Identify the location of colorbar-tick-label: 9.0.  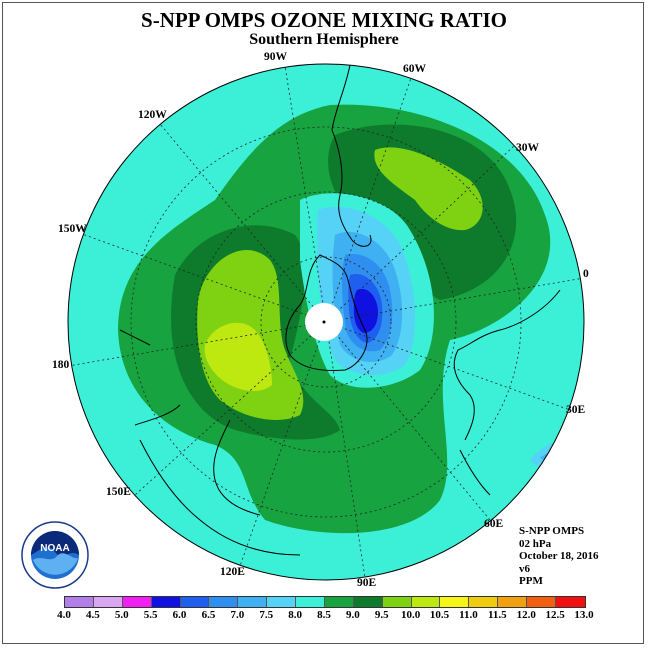
(353, 615).